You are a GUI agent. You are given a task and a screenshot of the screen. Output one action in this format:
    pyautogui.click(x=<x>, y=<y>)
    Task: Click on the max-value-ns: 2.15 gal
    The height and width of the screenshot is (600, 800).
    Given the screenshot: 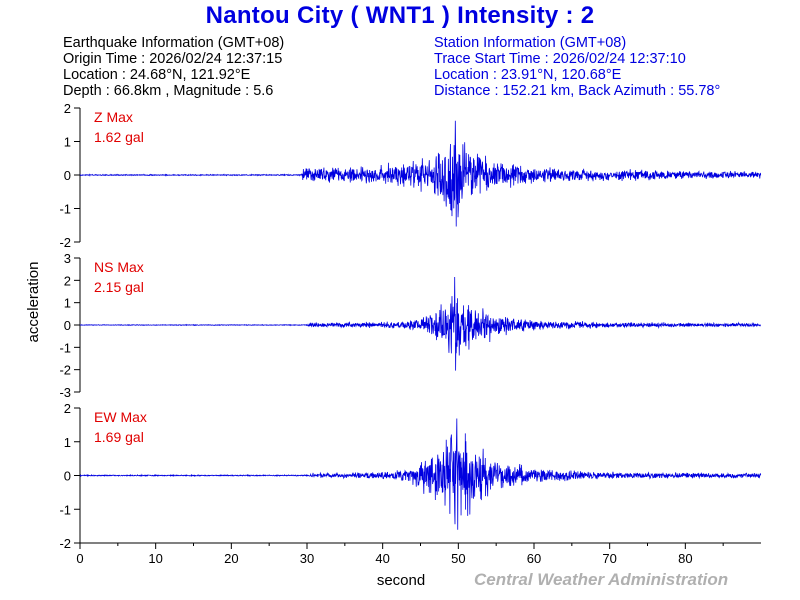 What is the action you would take?
    pyautogui.click(x=119, y=287)
    